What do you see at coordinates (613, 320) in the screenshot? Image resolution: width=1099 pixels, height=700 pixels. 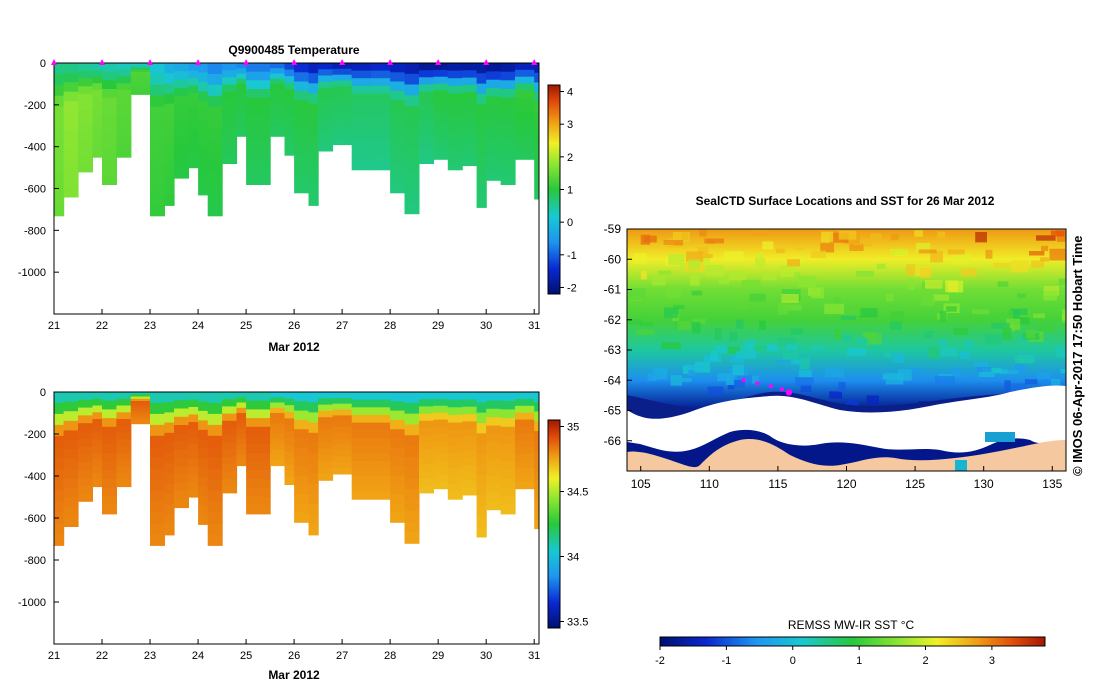 I see `lat-tick-label: -62` at bounding box center [613, 320].